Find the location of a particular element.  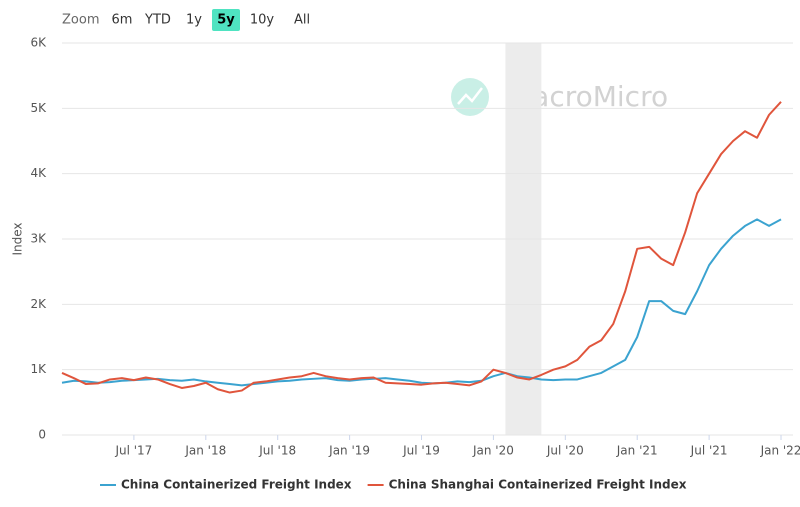

x-tick-label: Jul '18 is located at coordinates (277, 451).